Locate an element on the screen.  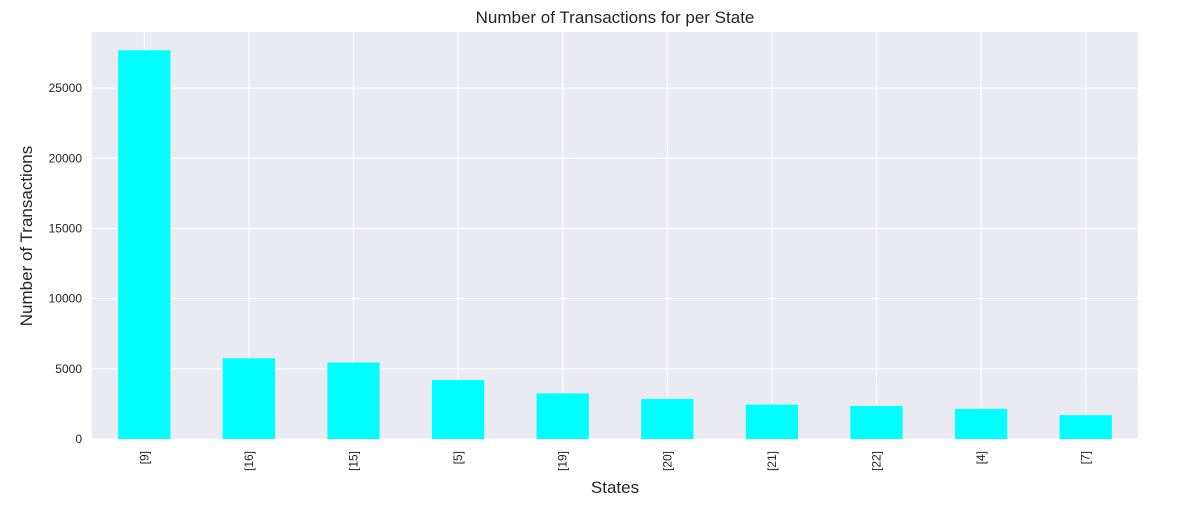
x-tick-label: [16] is located at coordinates (249, 461).